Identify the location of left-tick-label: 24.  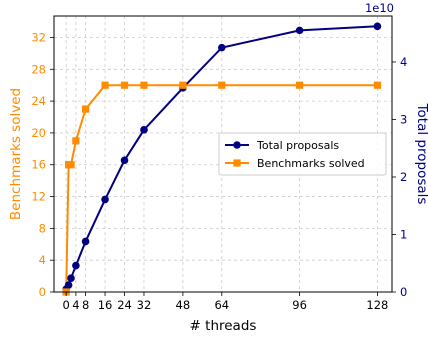
(38, 101).